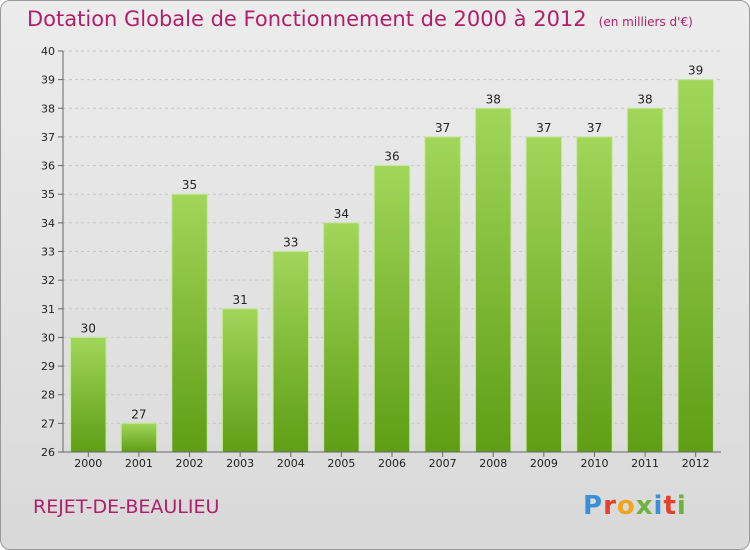 This screenshot has width=750, height=550. What do you see at coordinates (493, 280) in the screenshot?
I see `bar-2008` at bounding box center [493, 280].